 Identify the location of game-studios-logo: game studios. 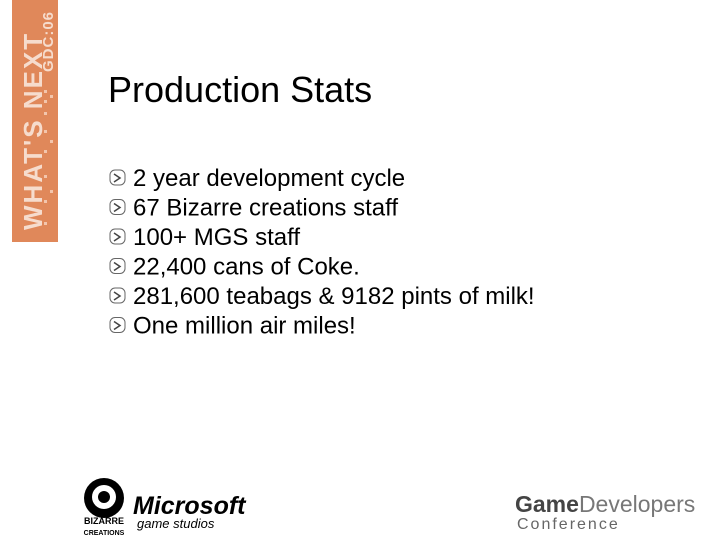
(176, 523).